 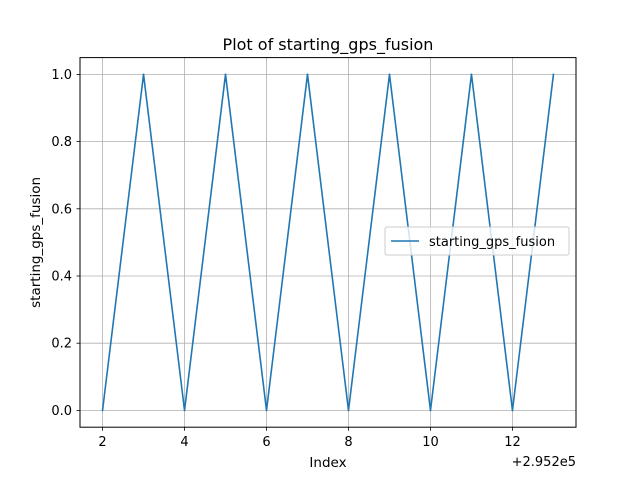 What do you see at coordinates (61, 344) in the screenshot?
I see `y-tick-label: 0.2` at bounding box center [61, 344].